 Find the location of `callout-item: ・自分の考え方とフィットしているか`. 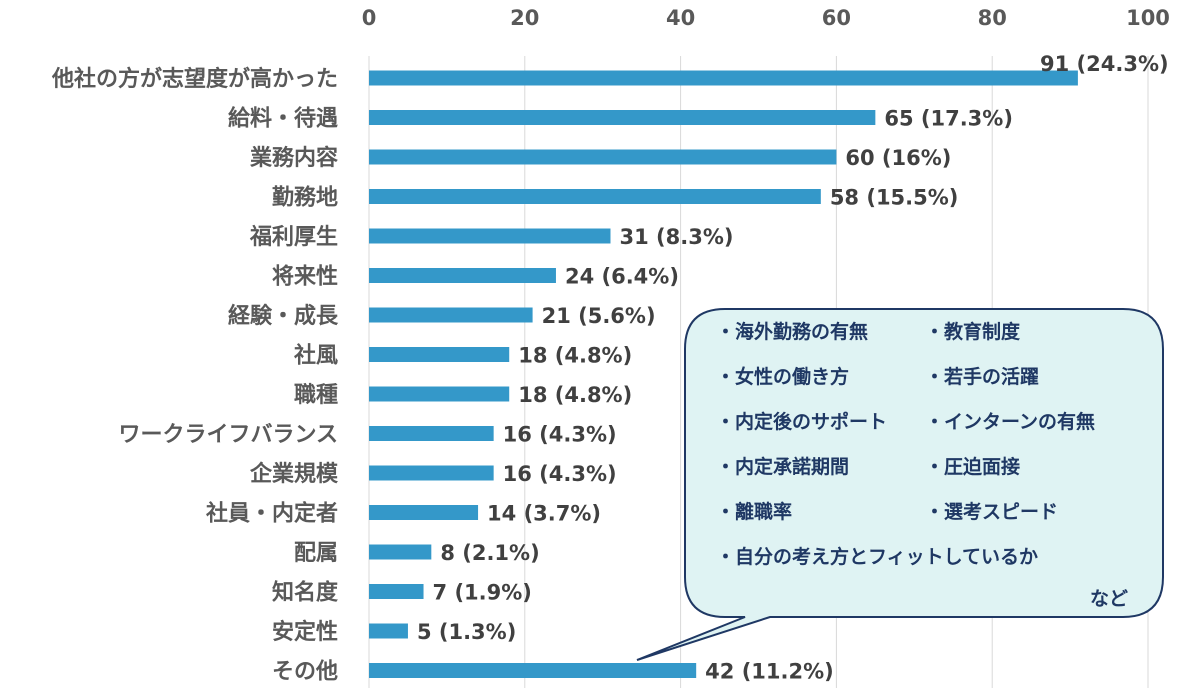

callout-item: ・自分の考え方とフィットしているか is located at coordinates (877, 556).